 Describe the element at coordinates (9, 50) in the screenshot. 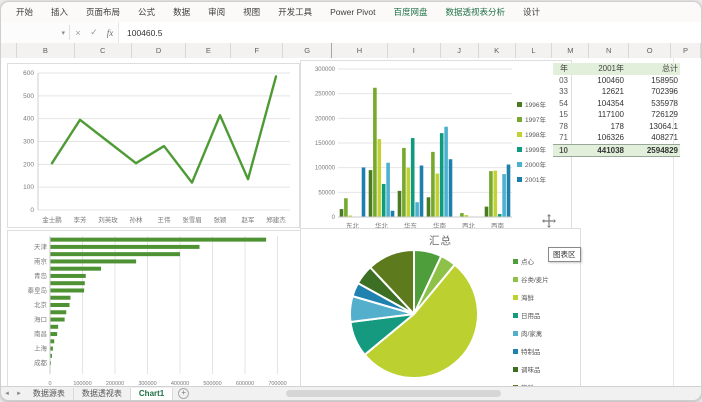

I see `column-header-A` at that location.